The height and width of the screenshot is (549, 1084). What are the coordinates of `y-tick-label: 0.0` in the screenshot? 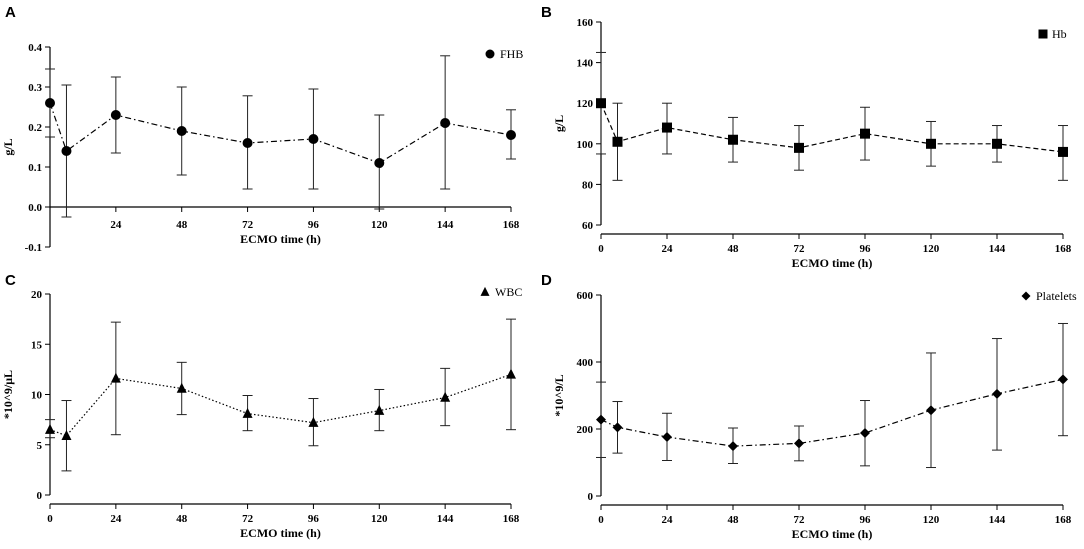 It's located at (35, 208).